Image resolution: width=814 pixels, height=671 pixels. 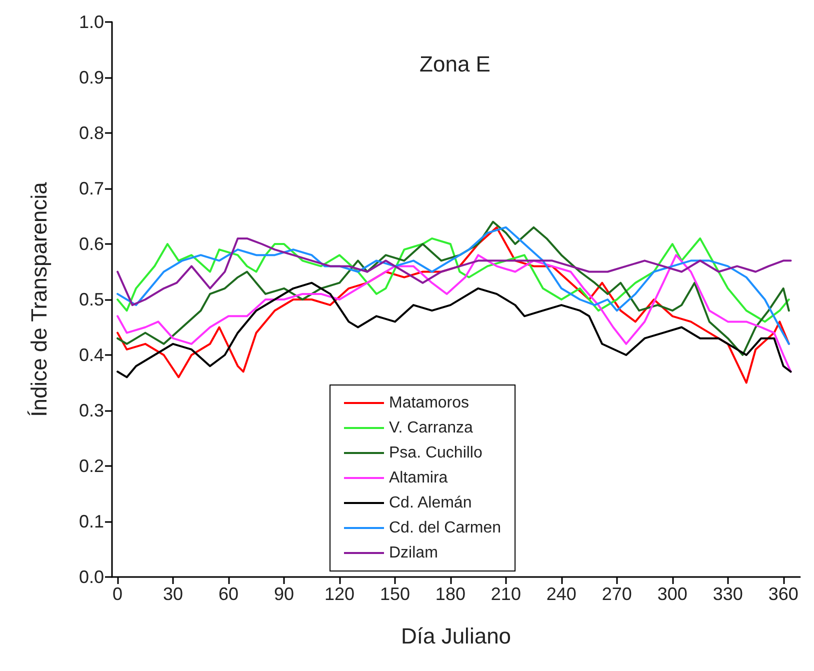 What do you see at coordinates (228, 594) in the screenshot?
I see `x-tick-label: 60` at bounding box center [228, 594].